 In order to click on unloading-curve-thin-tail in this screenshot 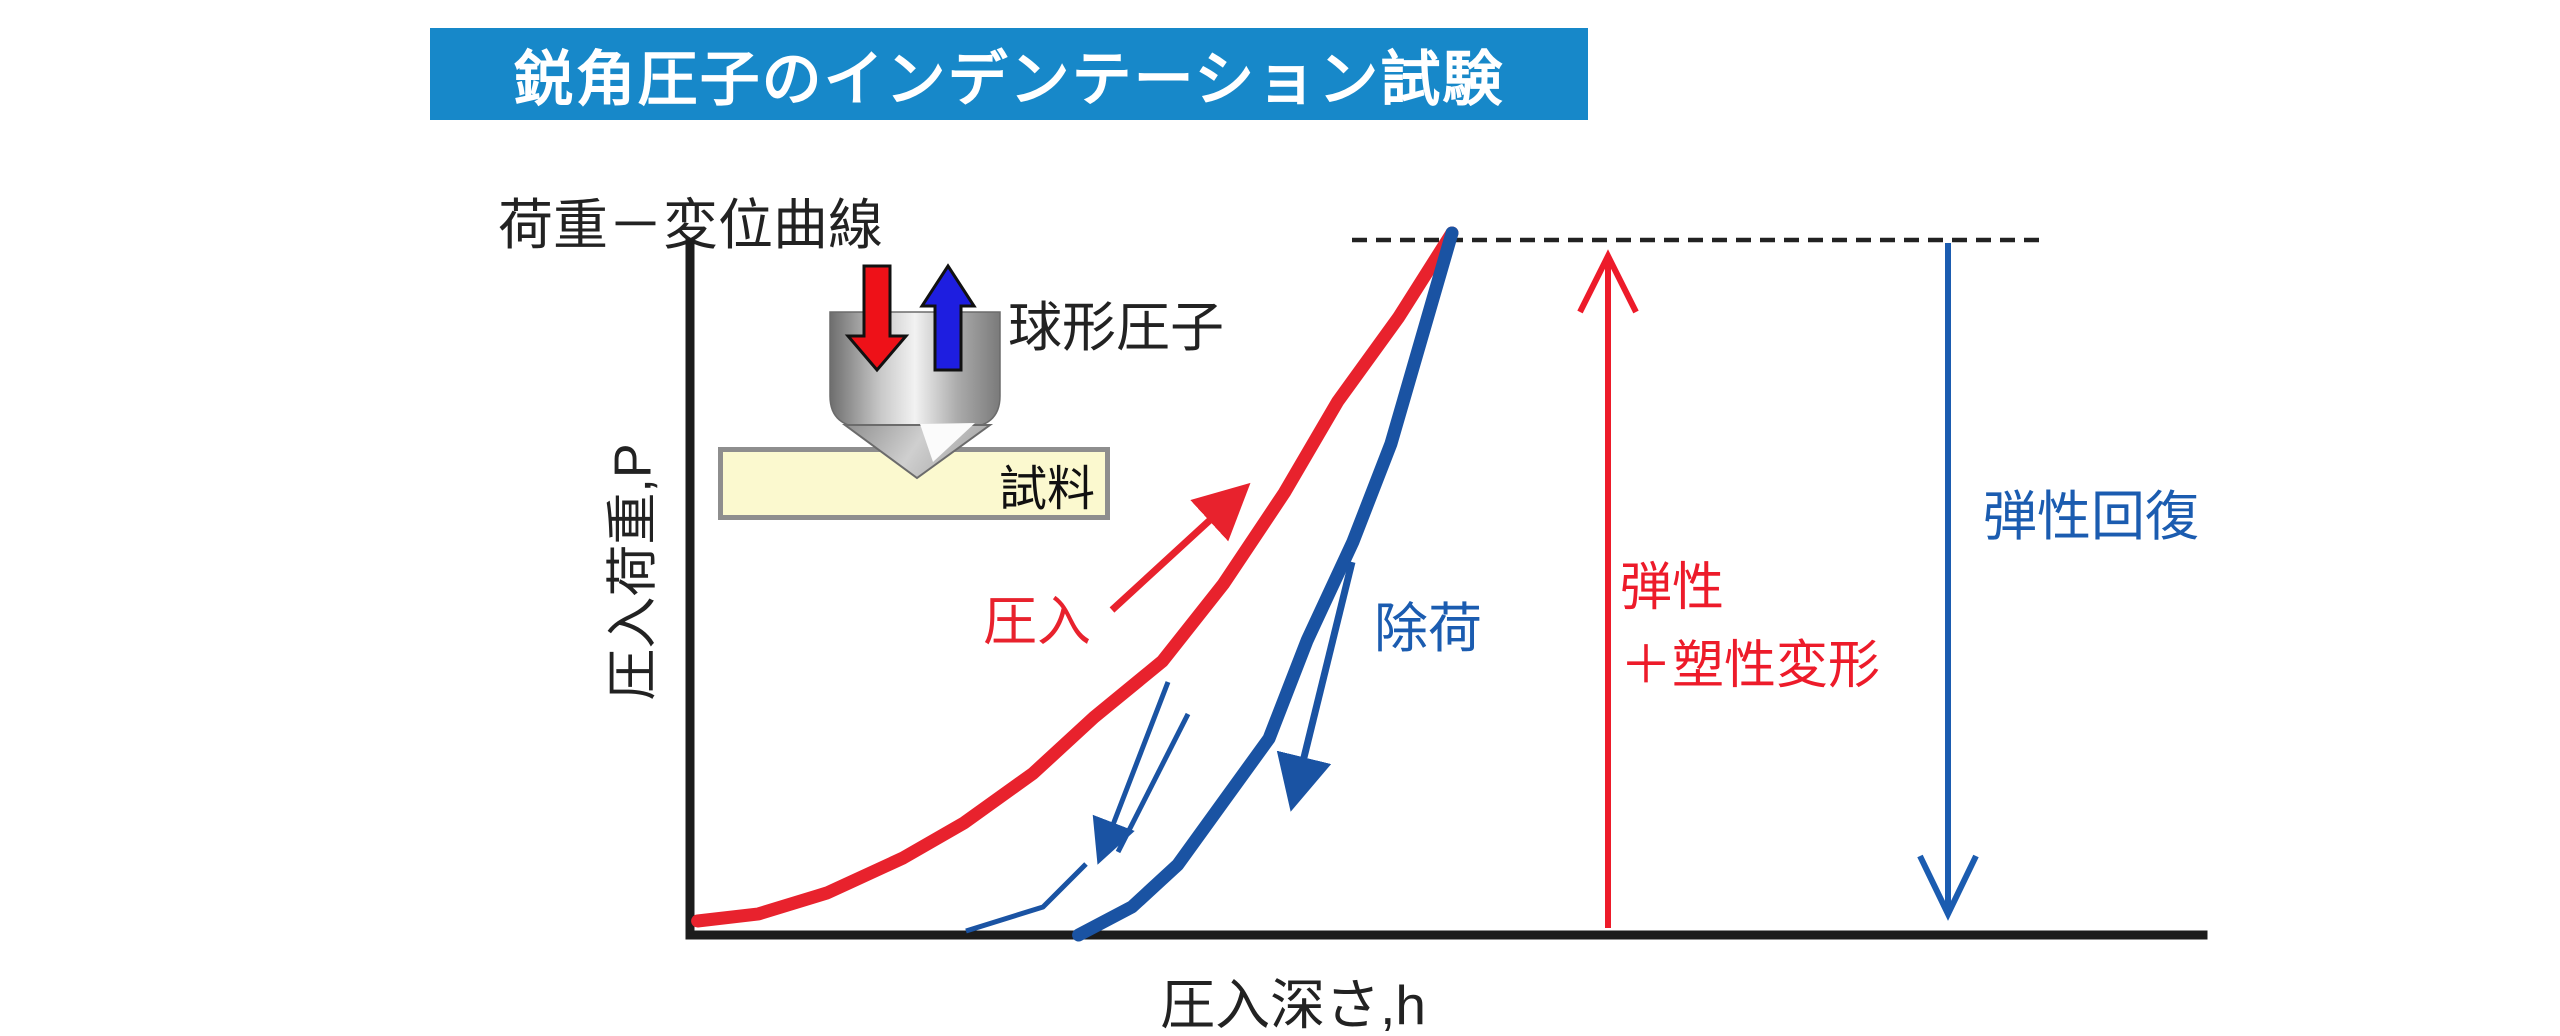, I will do `click(1026, 898)`.